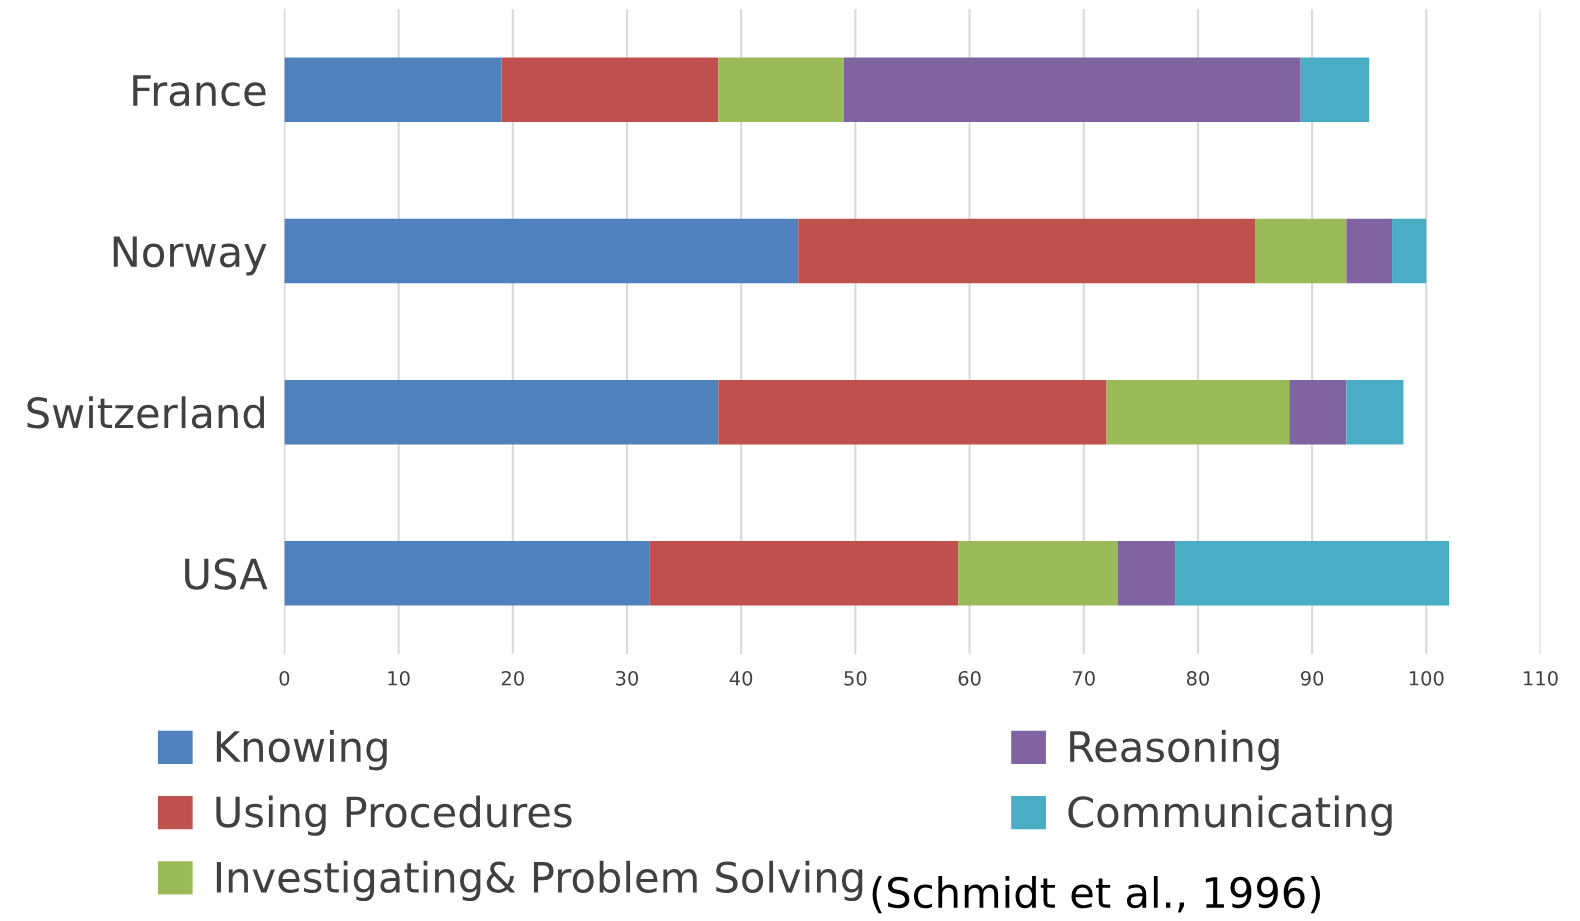 The width and height of the screenshot is (1580, 921). I want to click on x-tick-label: 60, so click(969, 678).